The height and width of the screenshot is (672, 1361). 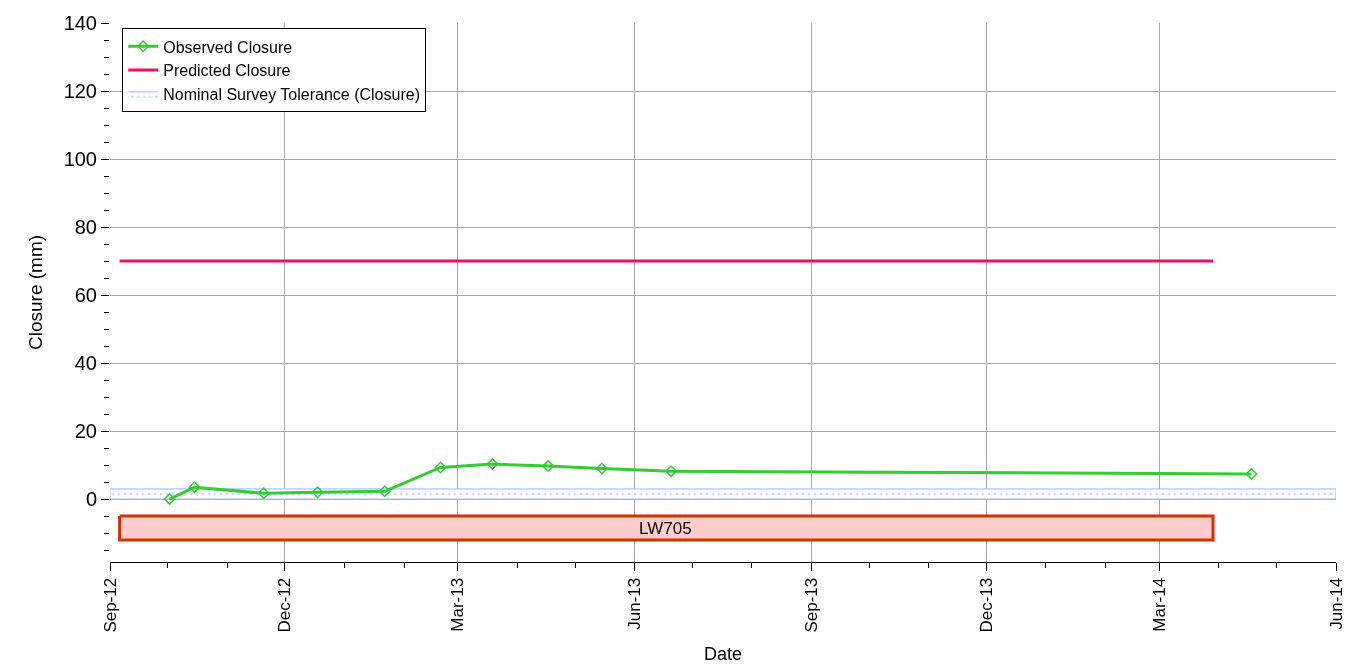 I want to click on y-tick-label: 80, so click(x=85, y=227).